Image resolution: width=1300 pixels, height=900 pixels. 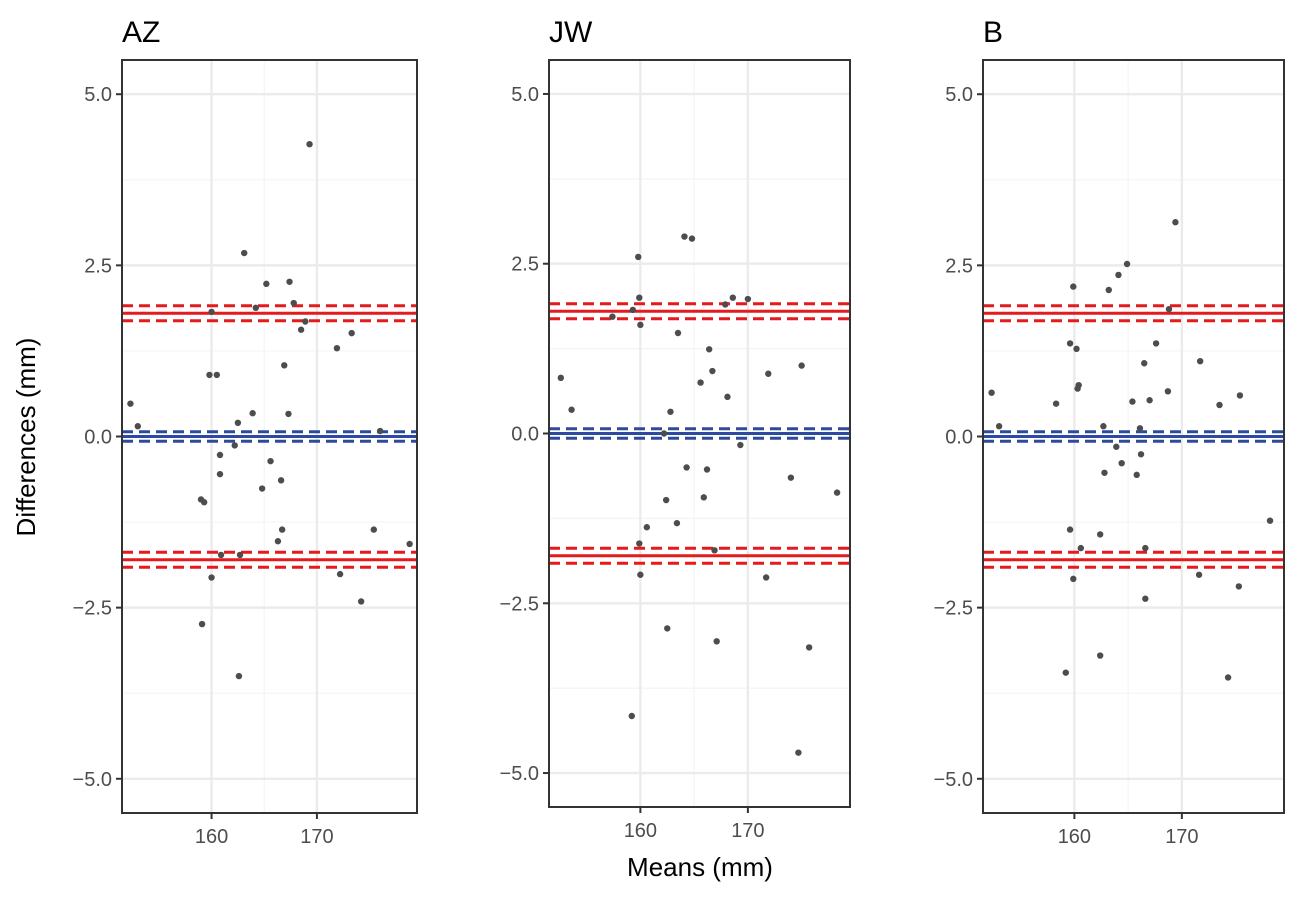 I want to click on x-axis-title: Means (mm), so click(x=700, y=867).